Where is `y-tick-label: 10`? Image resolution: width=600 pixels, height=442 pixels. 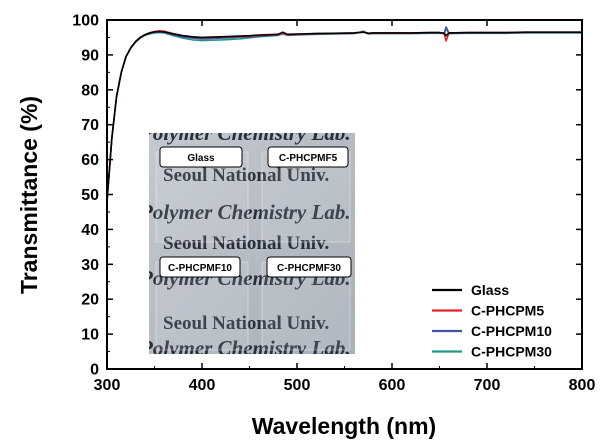
y-tick-label: 10 is located at coordinates (90, 335).